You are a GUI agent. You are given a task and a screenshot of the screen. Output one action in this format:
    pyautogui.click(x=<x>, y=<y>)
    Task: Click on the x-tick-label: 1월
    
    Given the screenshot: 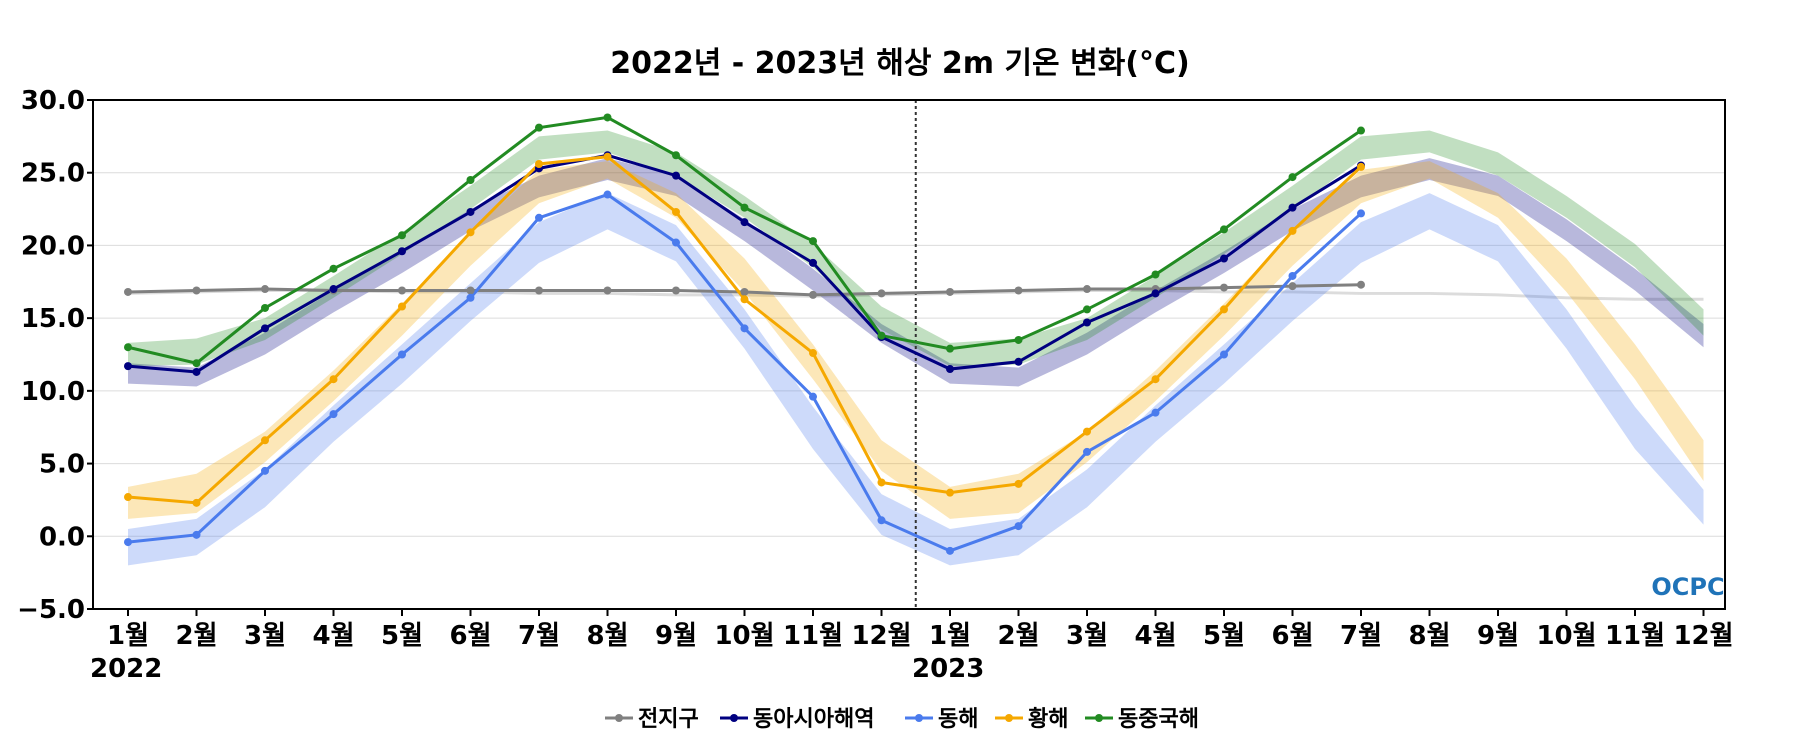 What is the action you would take?
    pyautogui.click(x=950, y=636)
    